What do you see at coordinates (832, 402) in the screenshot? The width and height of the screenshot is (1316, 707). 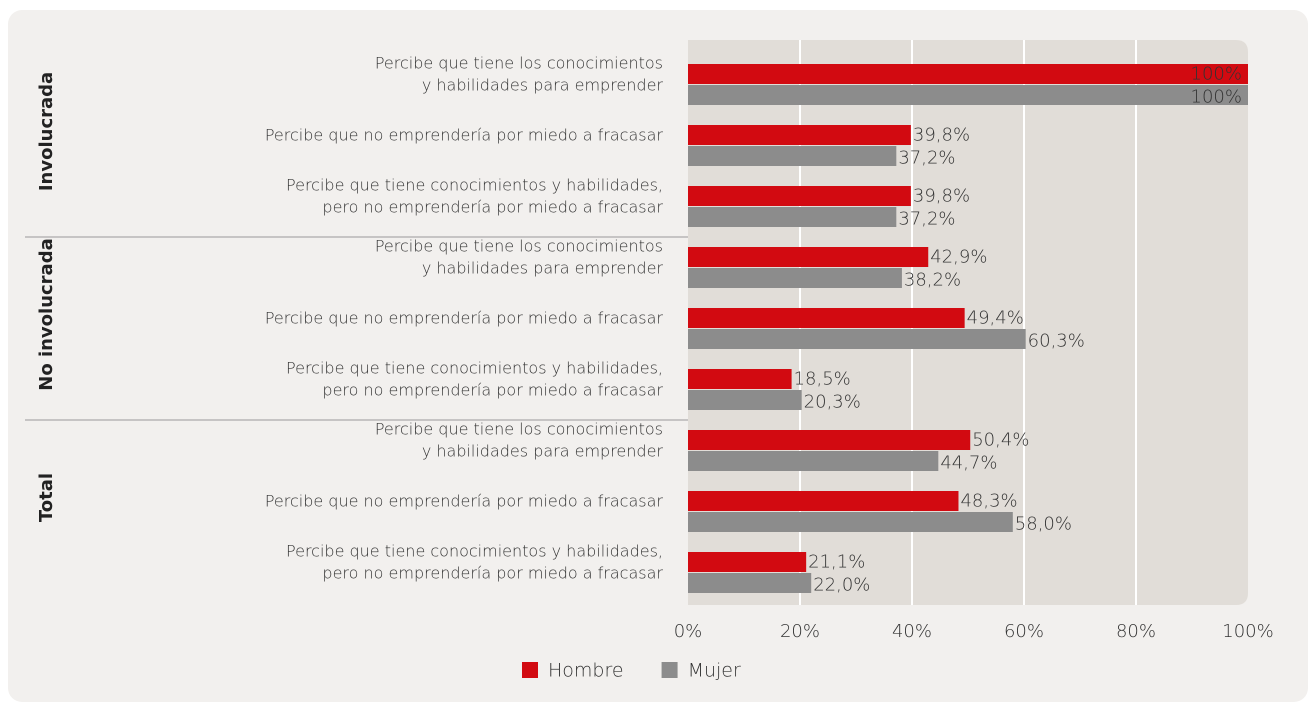 I see `value-label: 20,3%` at bounding box center [832, 402].